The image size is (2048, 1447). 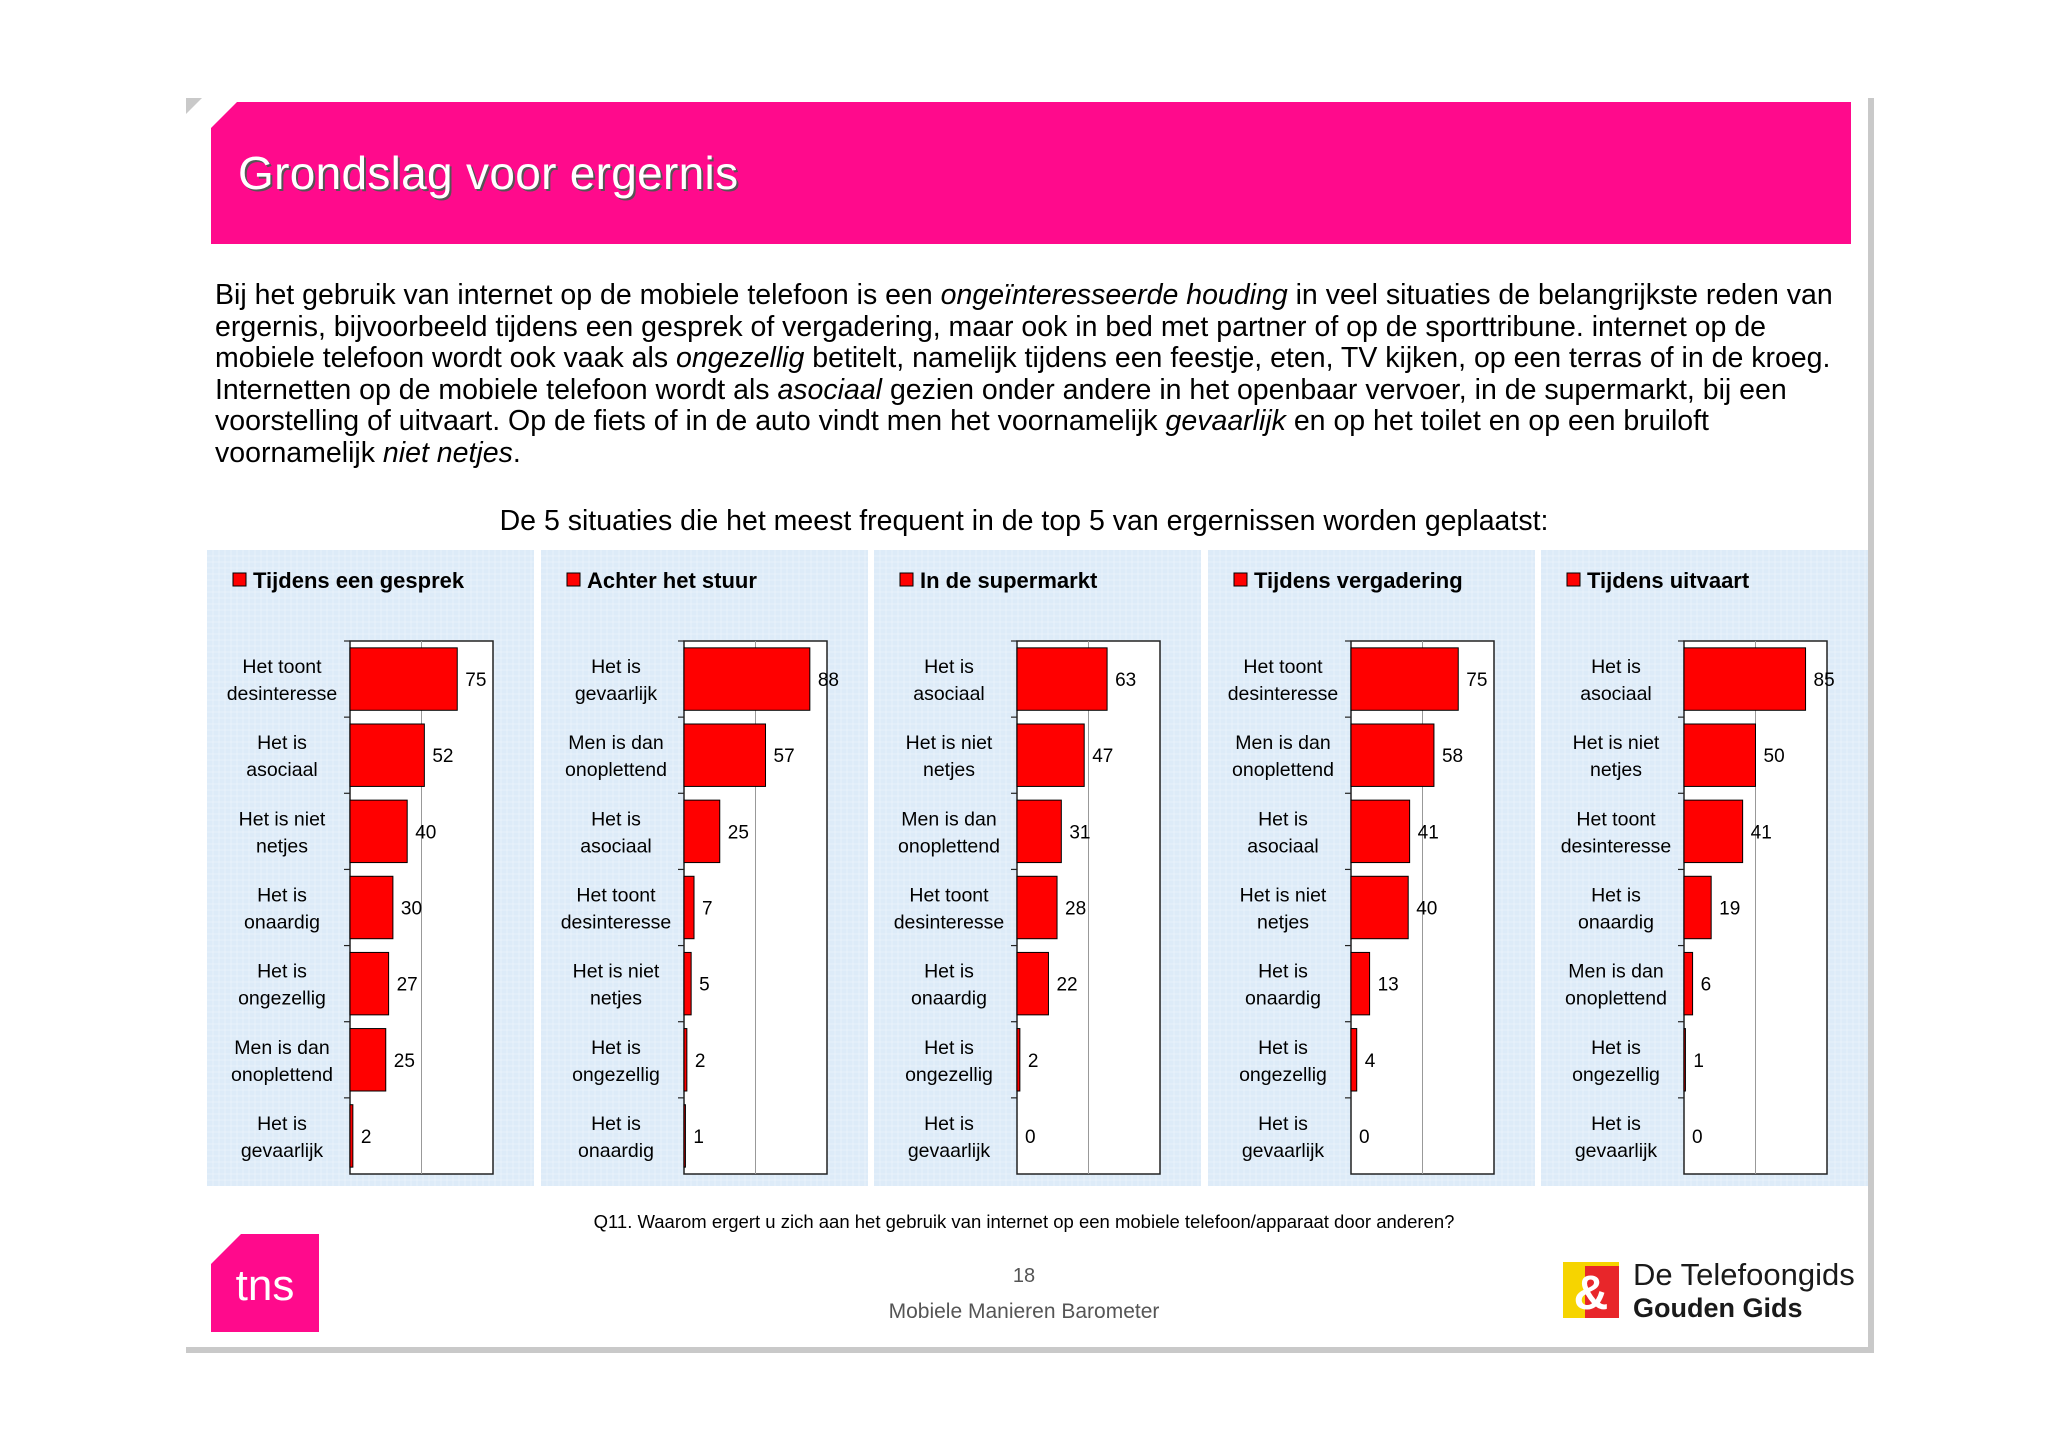 What do you see at coordinates (1388, 985) in the screenshot?
I see `data-label: 13` at bounding box center [1388, 985].